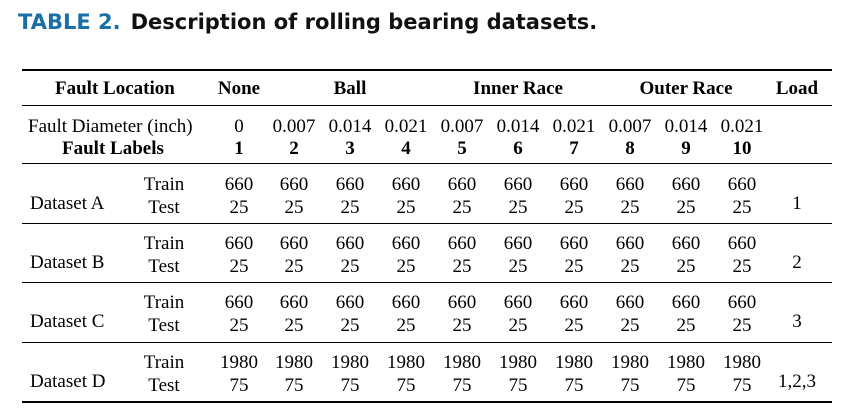 The width and height of the screenshot is (864, 416). I want to click on fault-label-cell: 5, so click(462, 148).